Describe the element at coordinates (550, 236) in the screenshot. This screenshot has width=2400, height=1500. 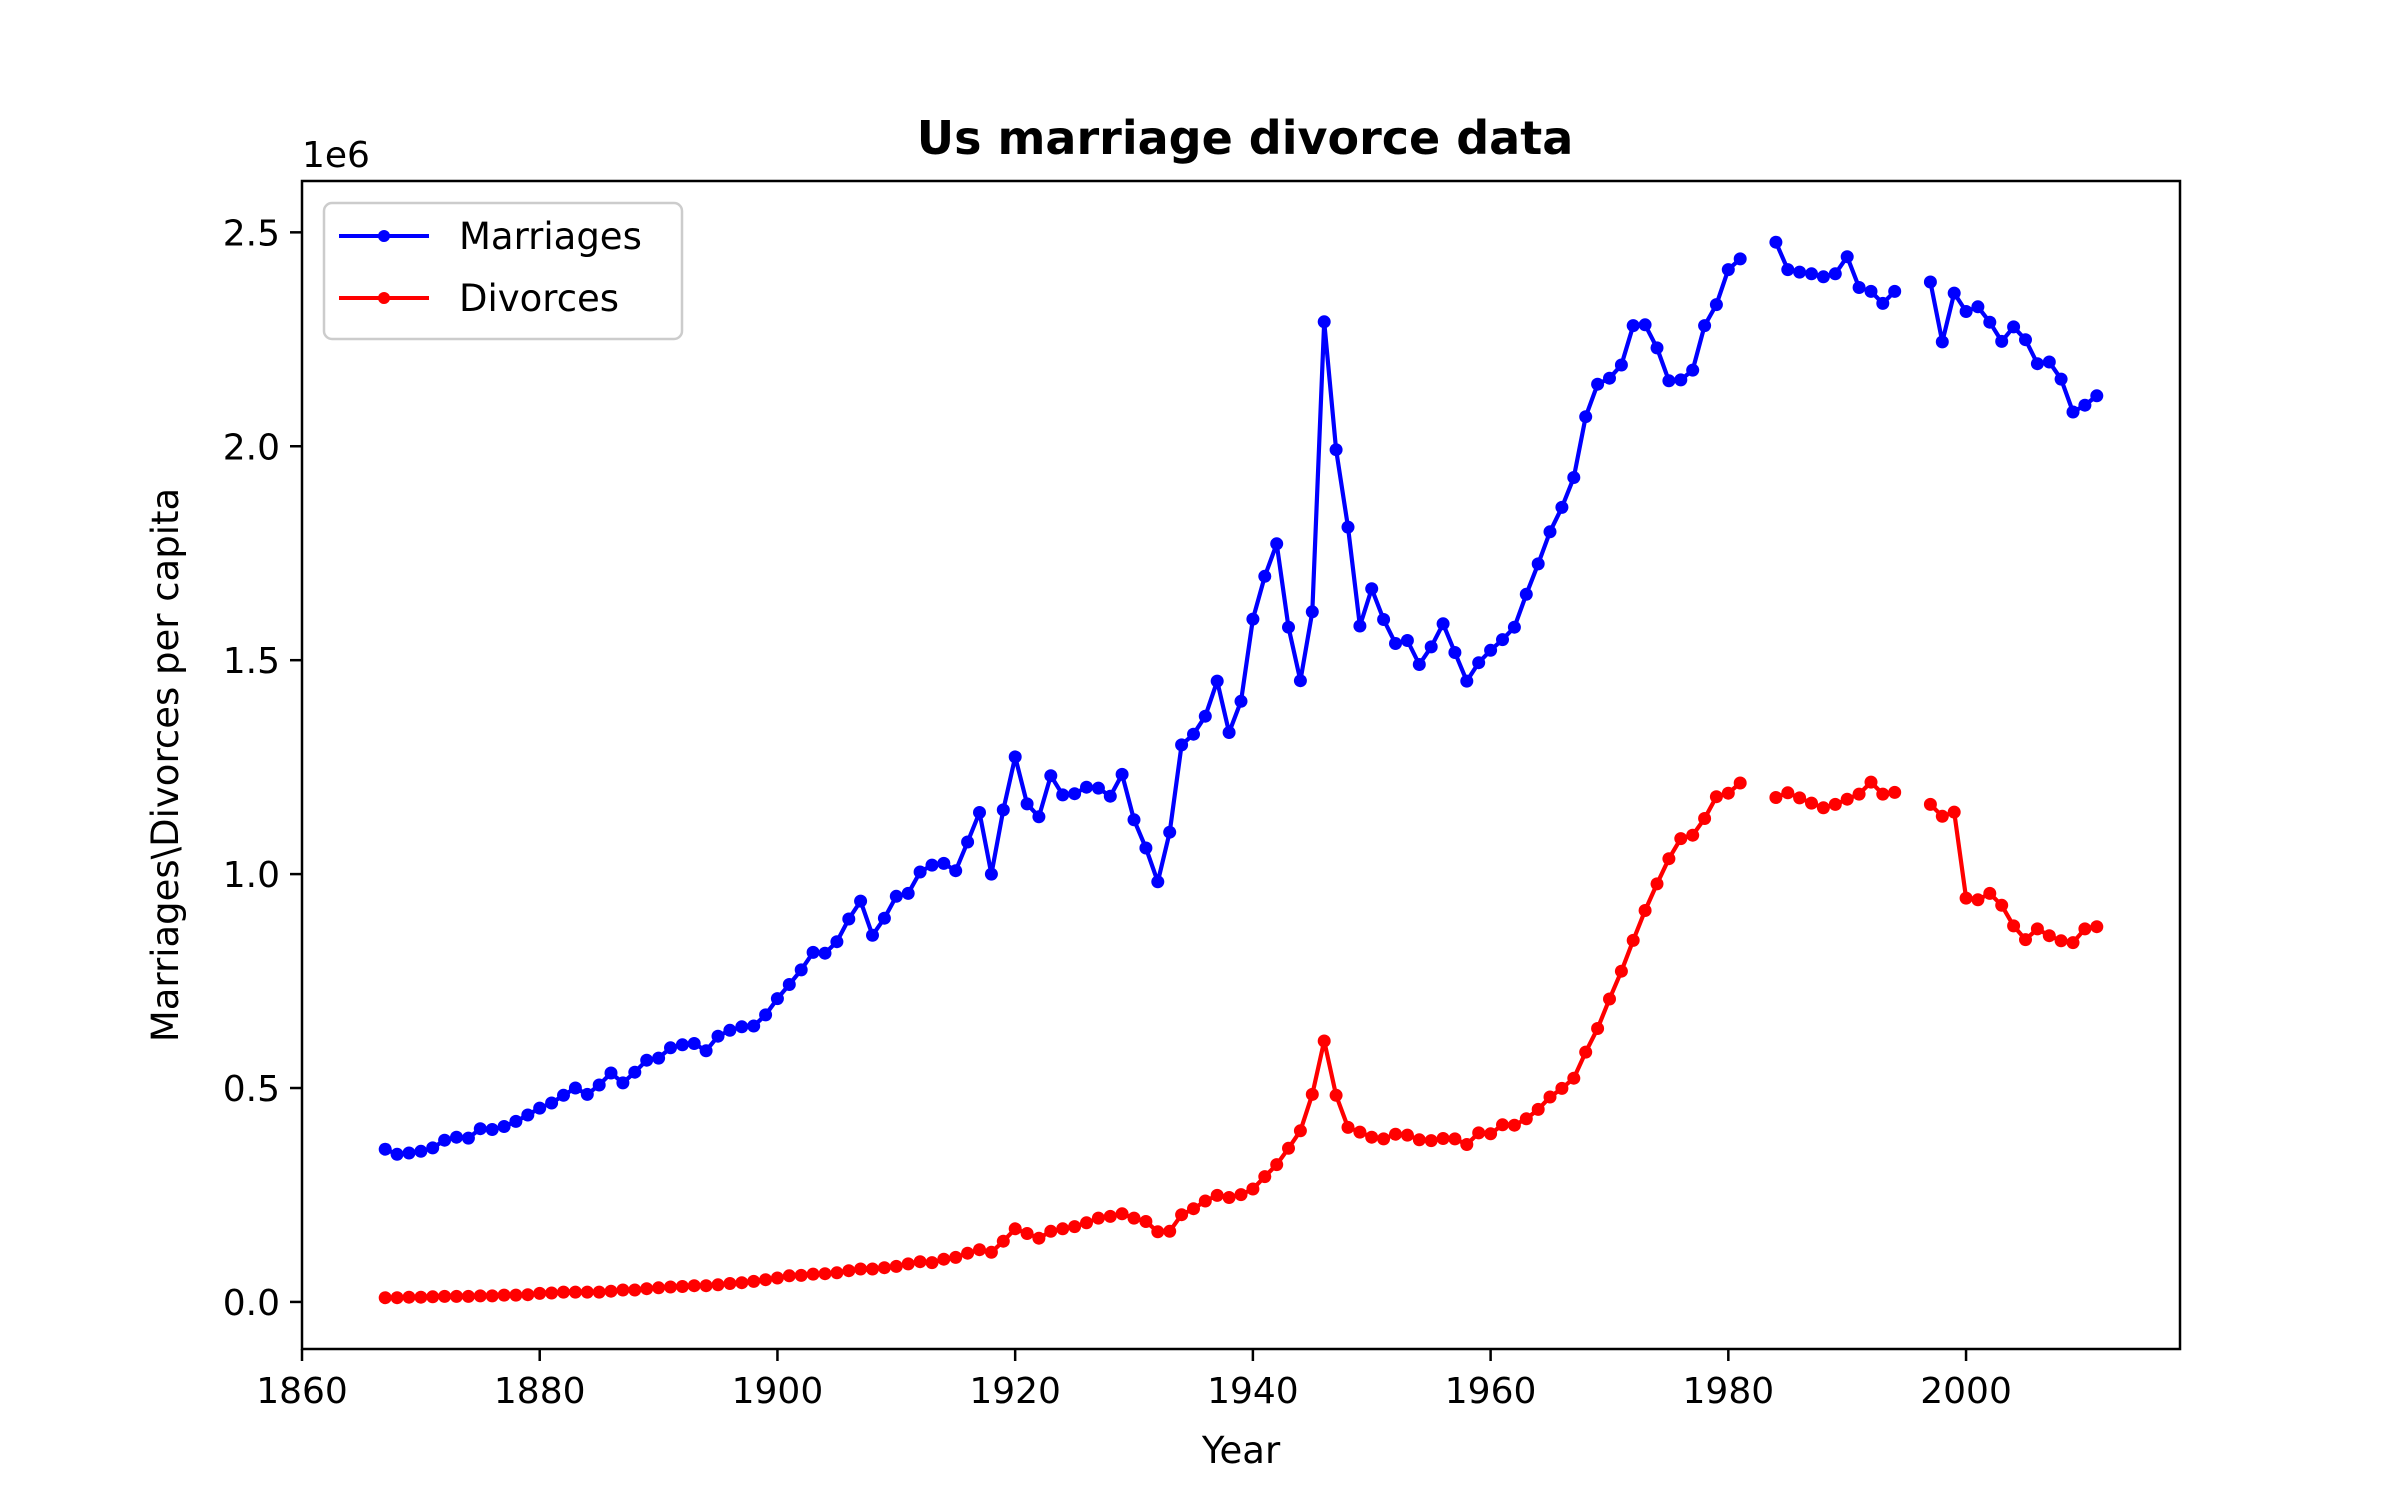
I see `legend-marriages-label: Marriages` at that location.